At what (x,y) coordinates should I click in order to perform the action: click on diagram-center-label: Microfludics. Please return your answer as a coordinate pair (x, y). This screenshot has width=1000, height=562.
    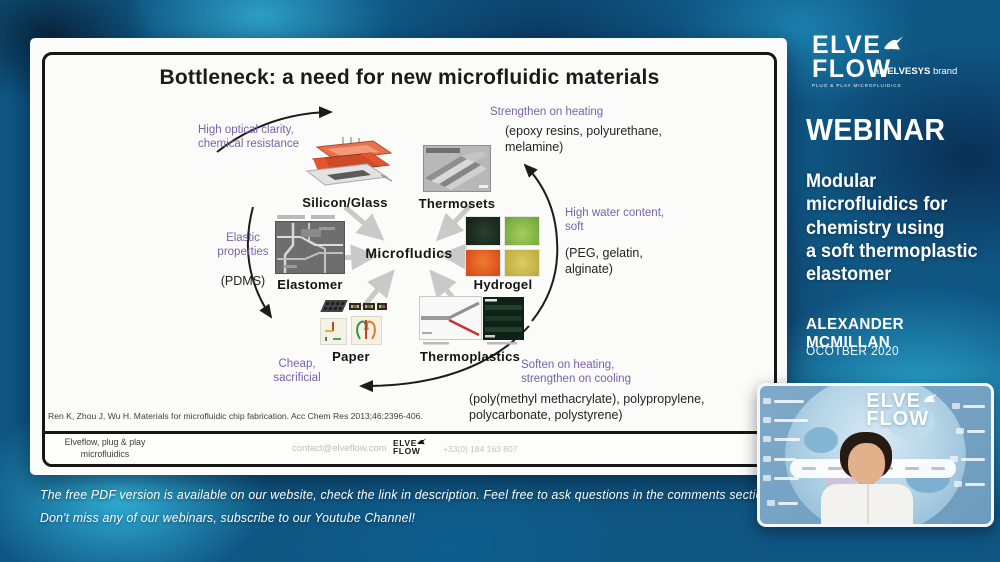
    Looking at the image, I should click on (409, 253).